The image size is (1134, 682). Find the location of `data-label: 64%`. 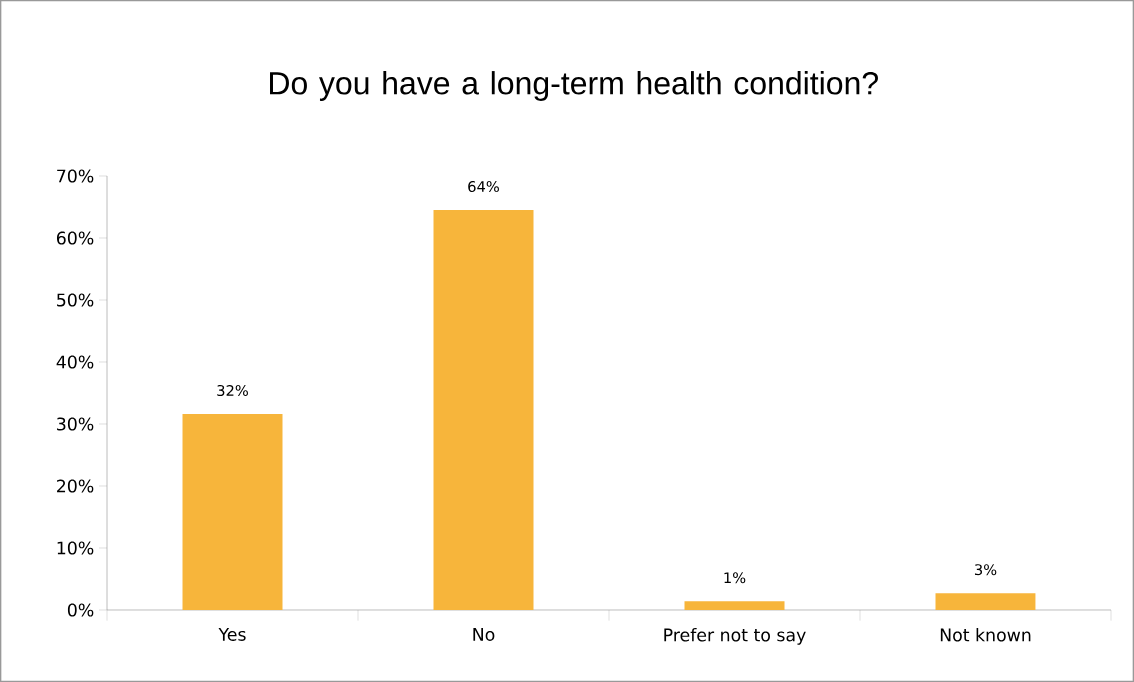

data-label: 64% is located at coordinates (483, 186).